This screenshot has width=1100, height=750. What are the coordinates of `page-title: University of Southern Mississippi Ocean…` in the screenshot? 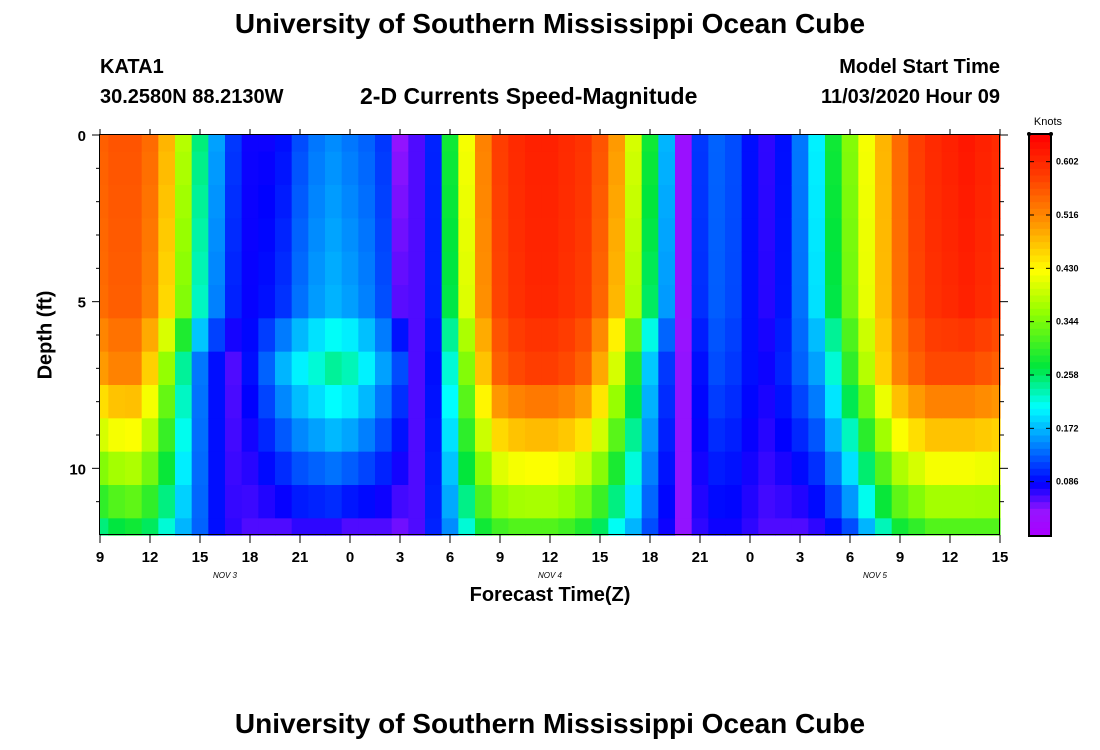 It's located at (550, 23).